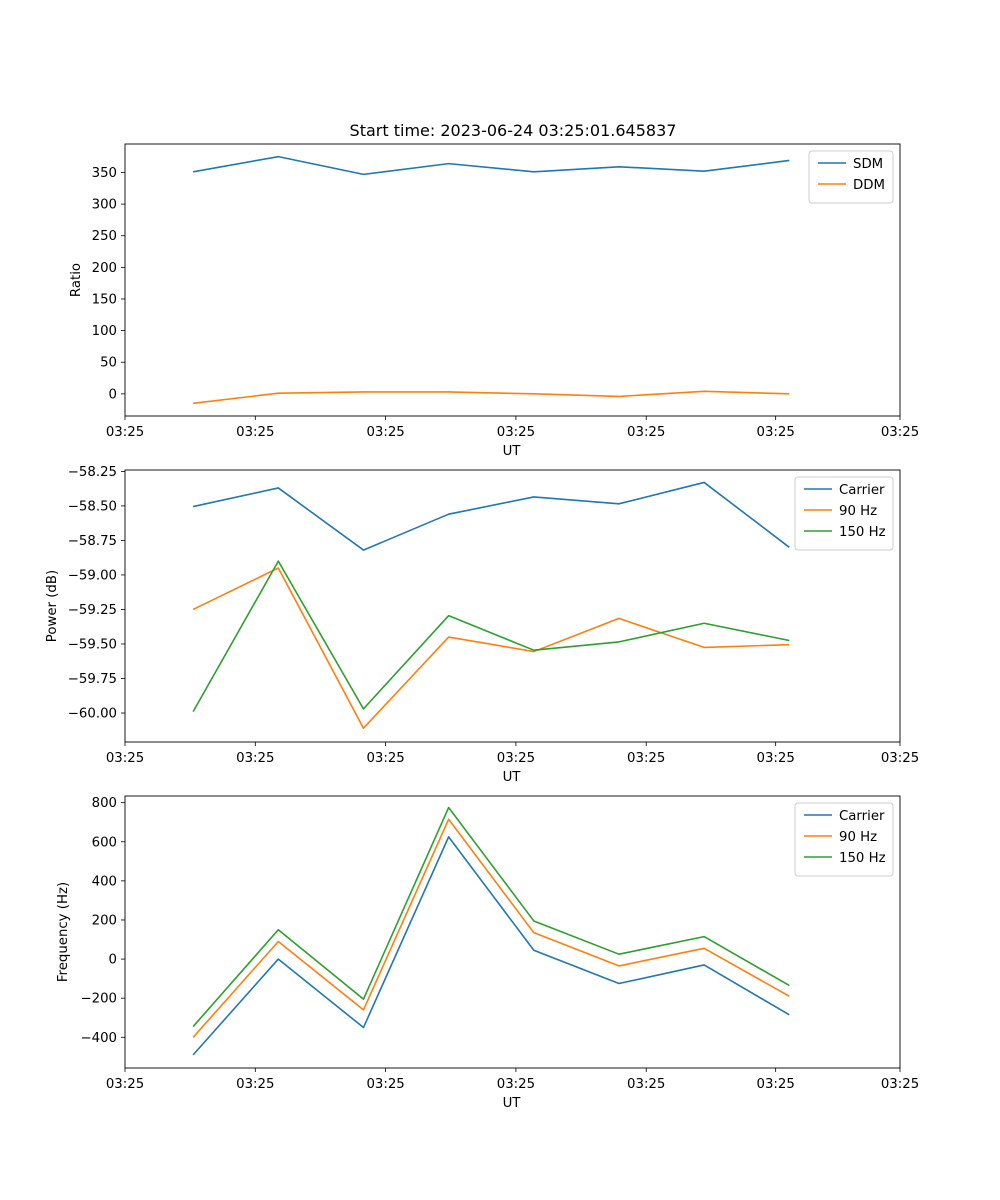 The width and height of the screenshot is (1000, 1200). What do you see at coordinates (92, 714) in the screenshot?
I see `y-tick-label: −60.00` at bounding box center [92, 714].